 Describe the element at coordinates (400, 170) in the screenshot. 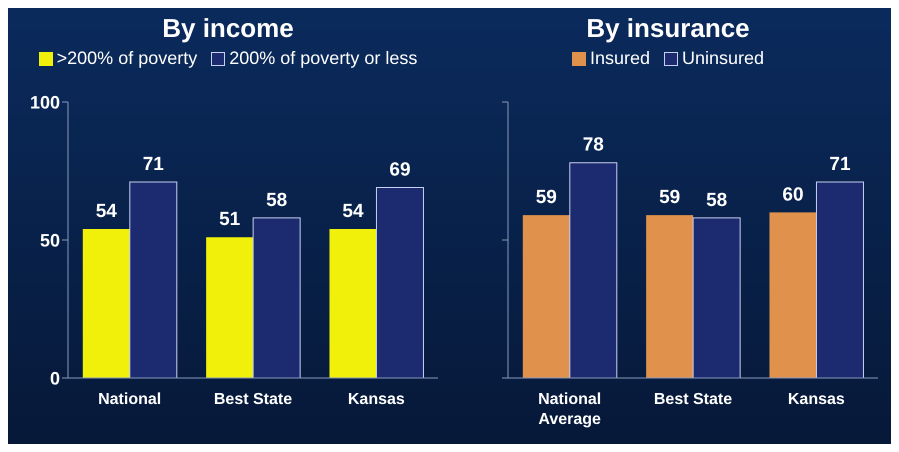

I see `data-label: 69` at that location.